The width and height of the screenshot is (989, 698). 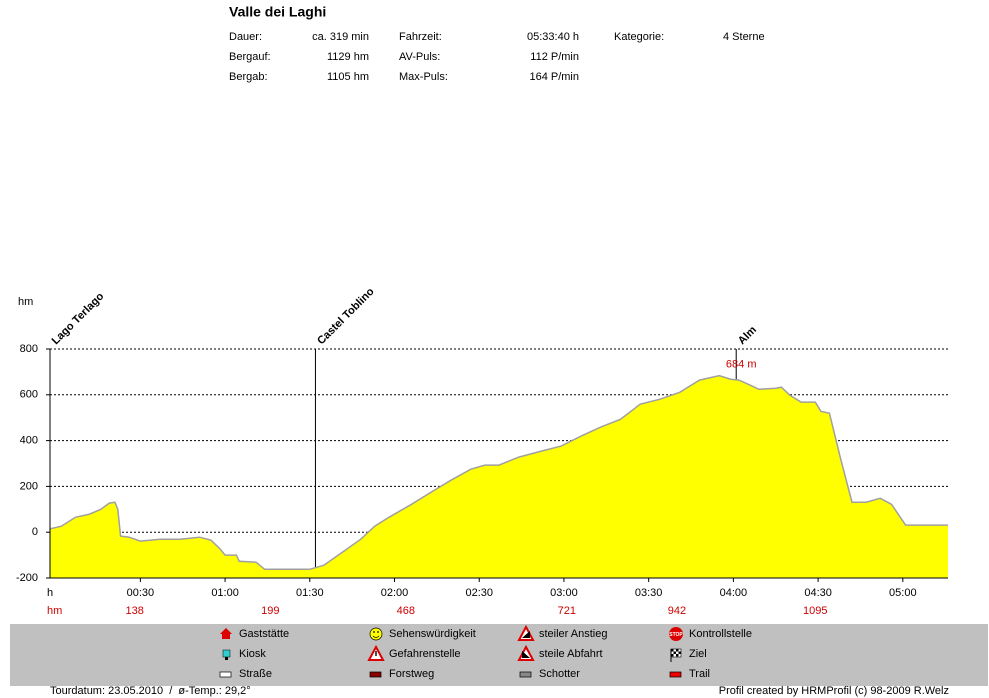 What do you see at coordinates (225, 593) in the screenshot?
I see `x-tick-label: 01:00` at bounding box center [225, 593].